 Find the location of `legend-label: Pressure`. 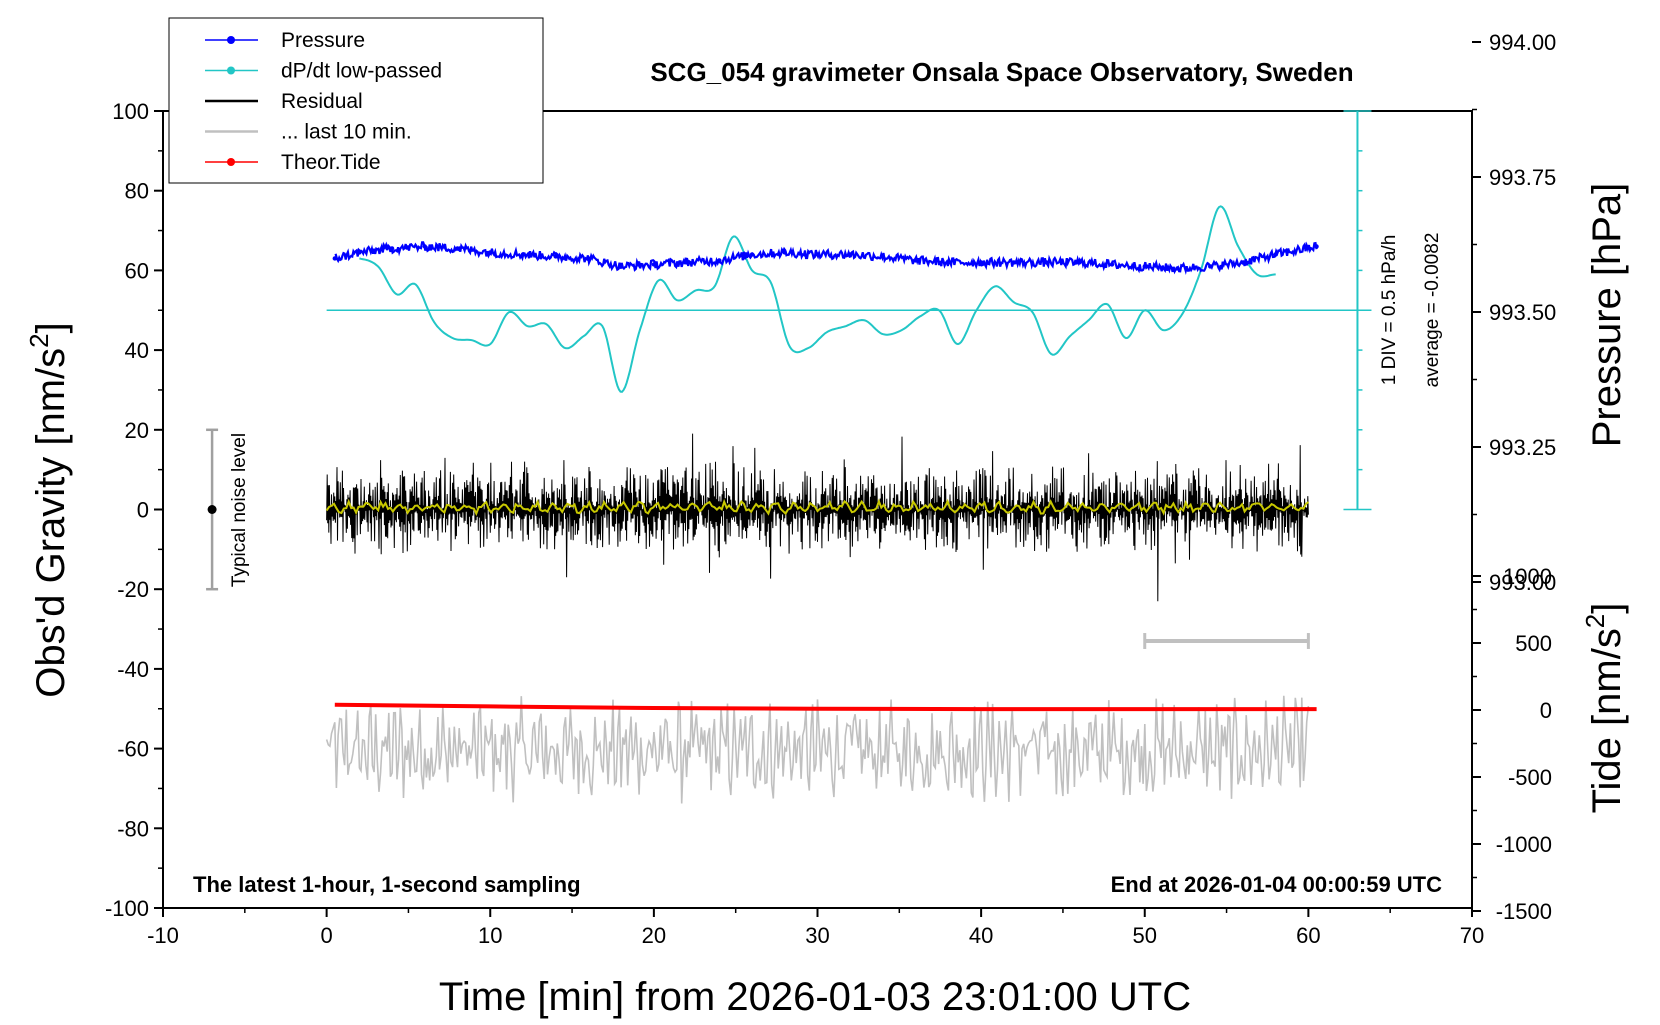

legend-label: Pressure is located at coordinates (323, 40).